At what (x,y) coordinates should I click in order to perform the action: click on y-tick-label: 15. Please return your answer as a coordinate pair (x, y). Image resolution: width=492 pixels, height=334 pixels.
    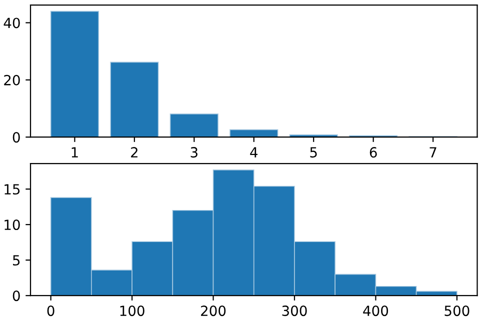
    Looking at the image, I should click on (12, 189).